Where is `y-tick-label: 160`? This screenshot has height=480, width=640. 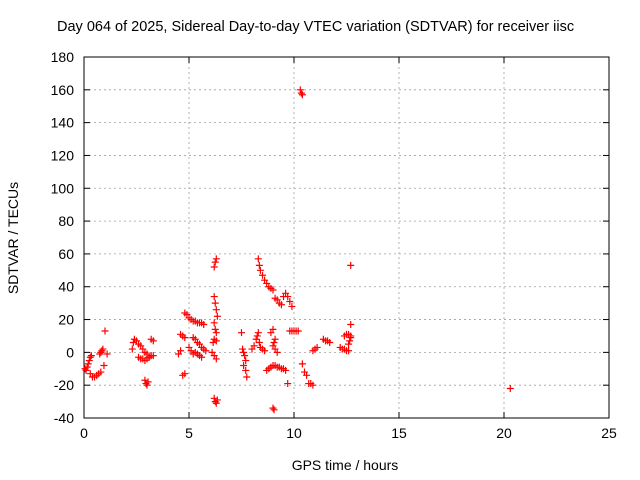 y-tick-label: 160 is located at coordinates (63, 90).